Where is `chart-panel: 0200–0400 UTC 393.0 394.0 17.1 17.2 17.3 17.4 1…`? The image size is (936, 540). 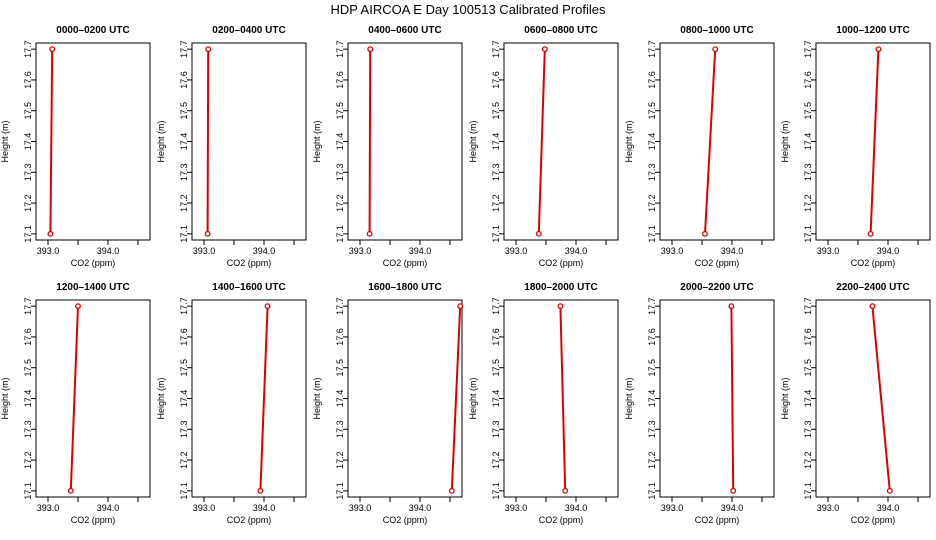
chart-panel: 0200–0400 UTC 393.0 394.0 17.1 17.2 17.3 17.4 1… is located at coordinates (231, 146).